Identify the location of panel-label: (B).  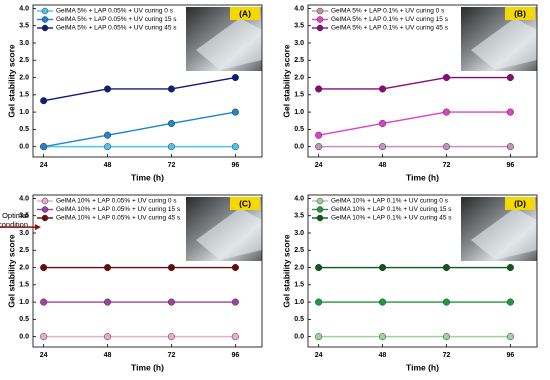
(520, 13).